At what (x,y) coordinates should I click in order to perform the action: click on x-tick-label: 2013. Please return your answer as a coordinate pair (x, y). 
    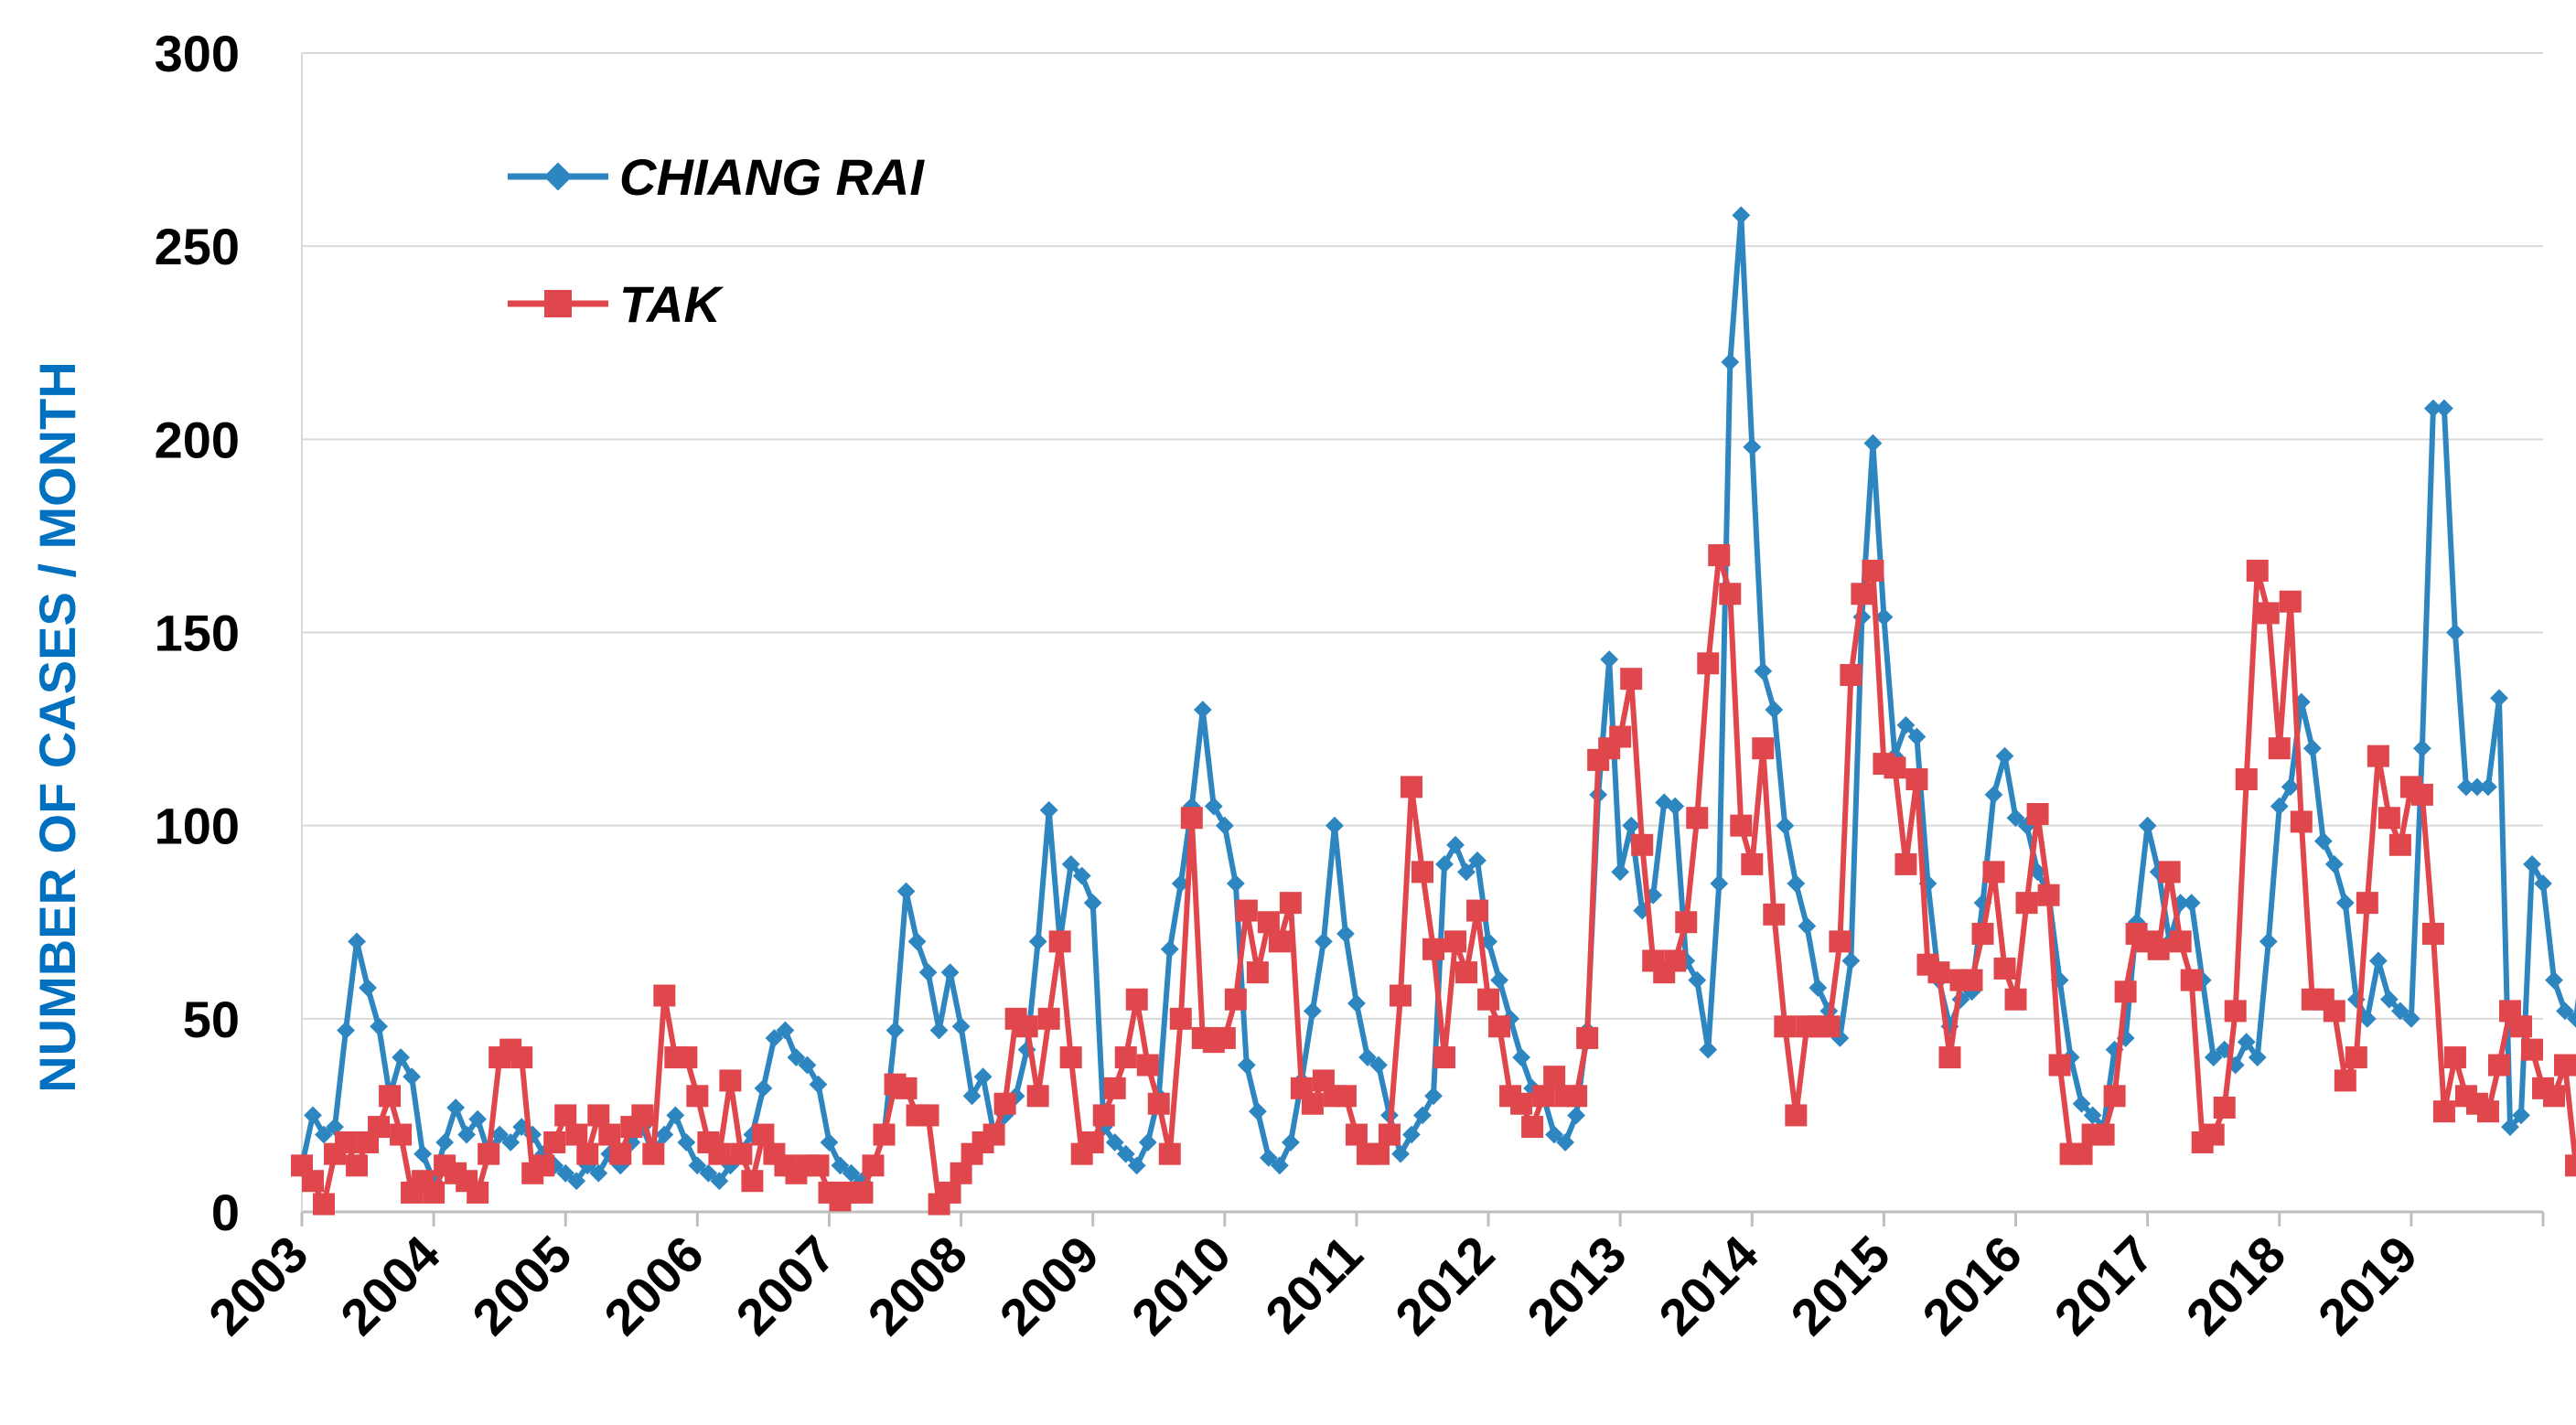
    Looking at the image, I should click on (1576, 1285).